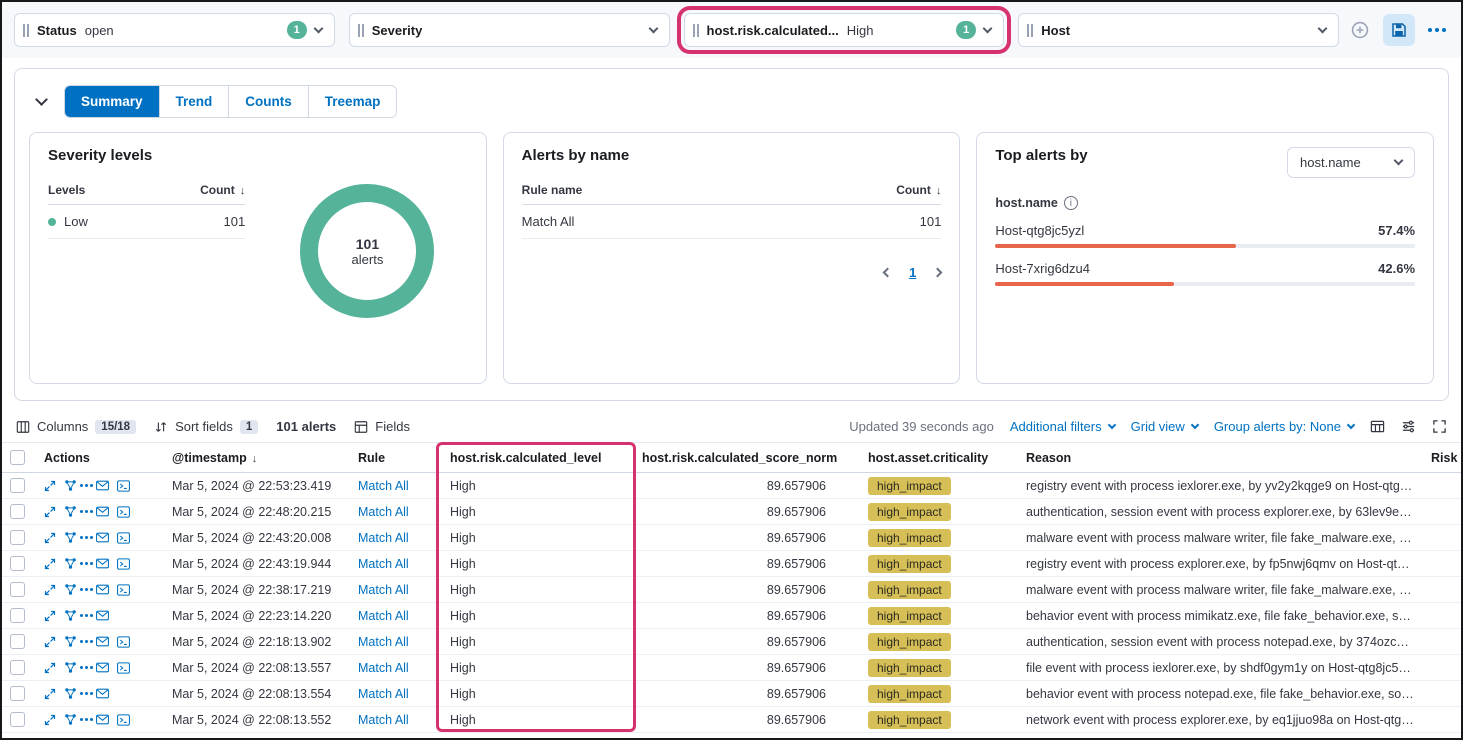 This screenshot has width=1463, height=740. What do you see at coordinates (1437, 30) in the screenshot?
I see `query-menu-icon` at bounding box center [1437, 30].